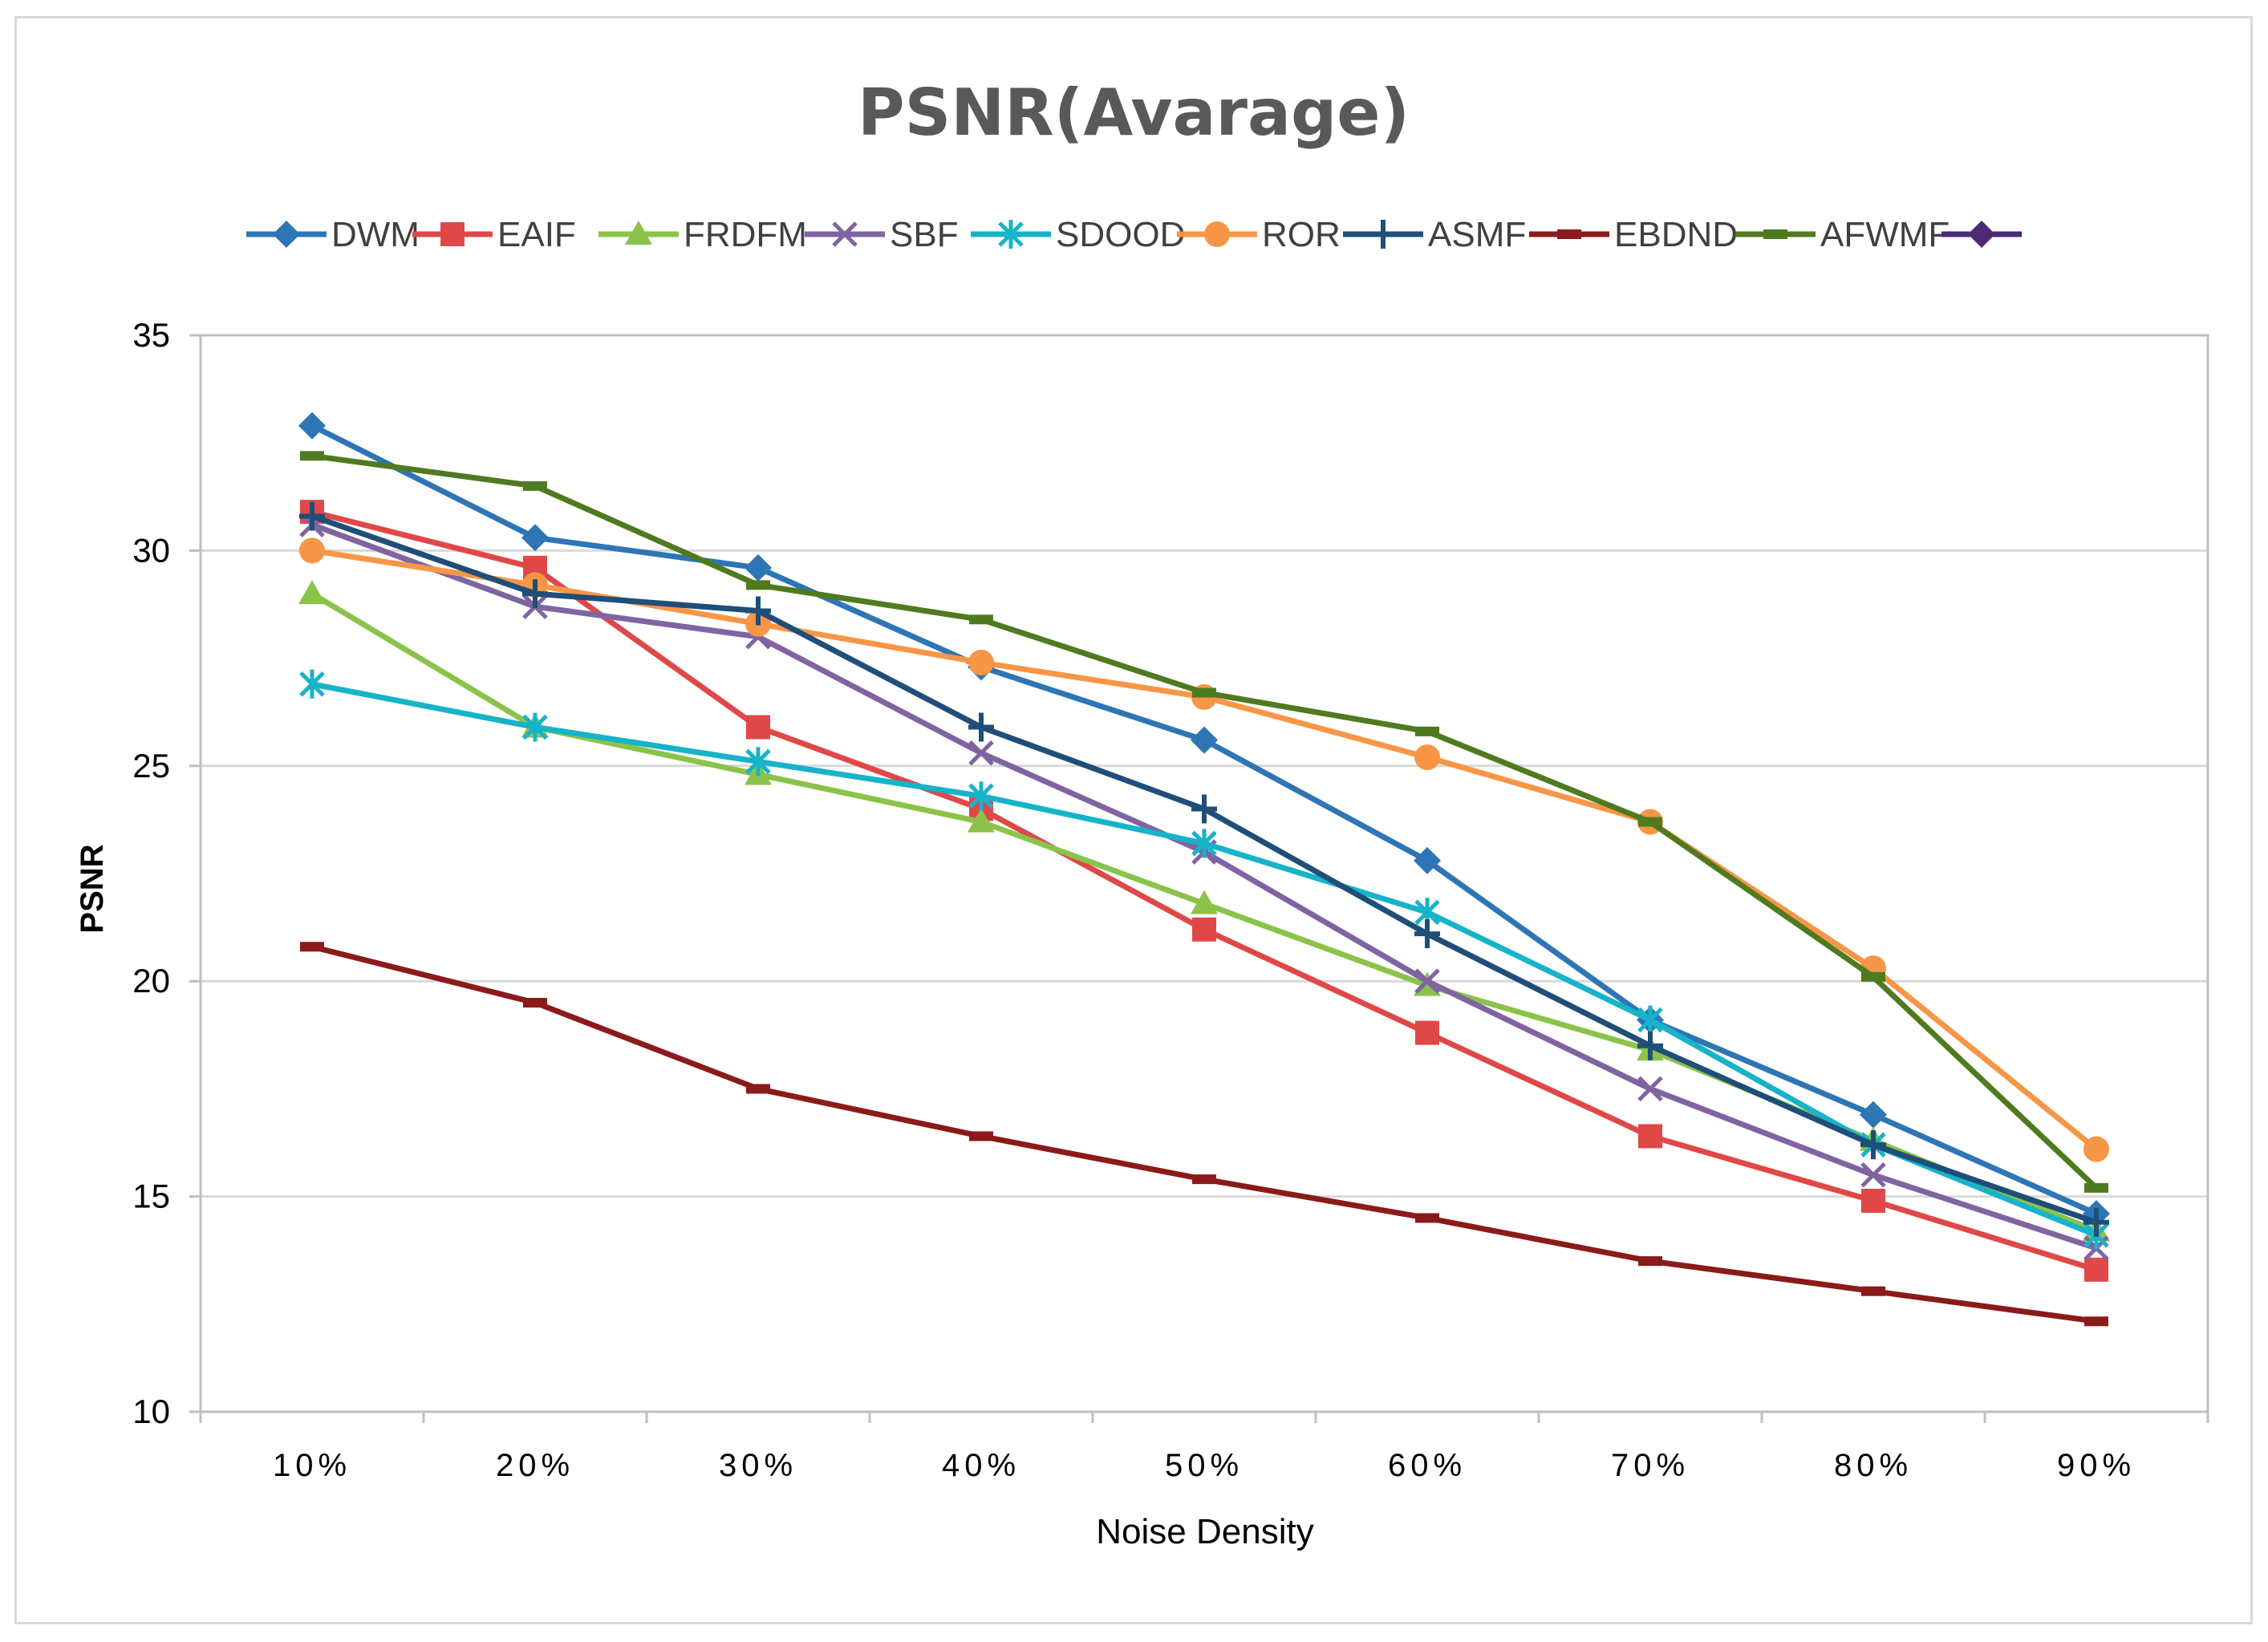  What do you see at coordinates (1650, 1465) in the screenshot?
I see `x-tick-label: 70%` at bounding box center [1650, 1465].